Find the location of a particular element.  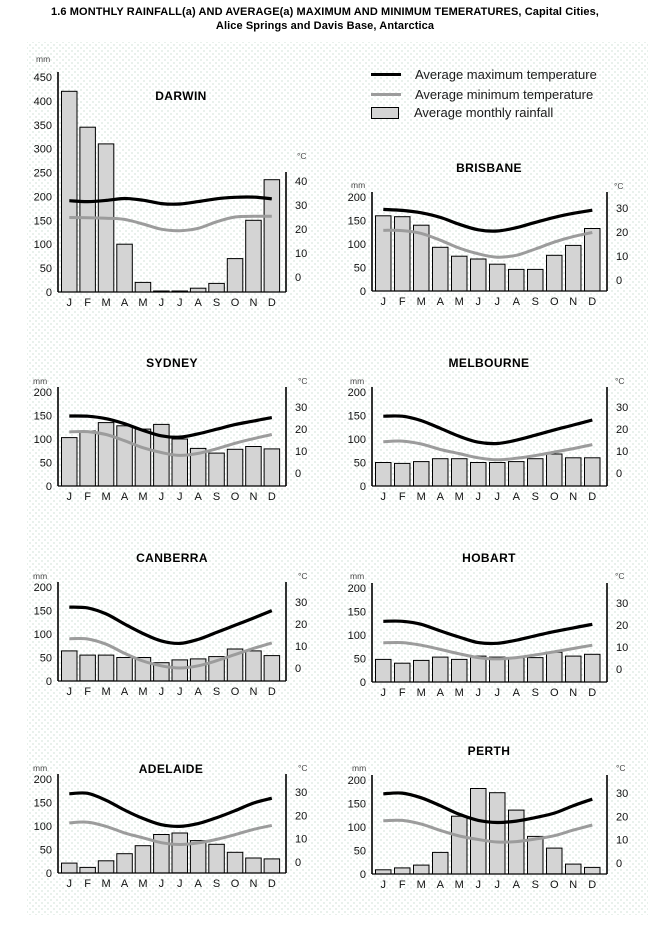

svg-text: 100 is located at coordinates (357, 828).